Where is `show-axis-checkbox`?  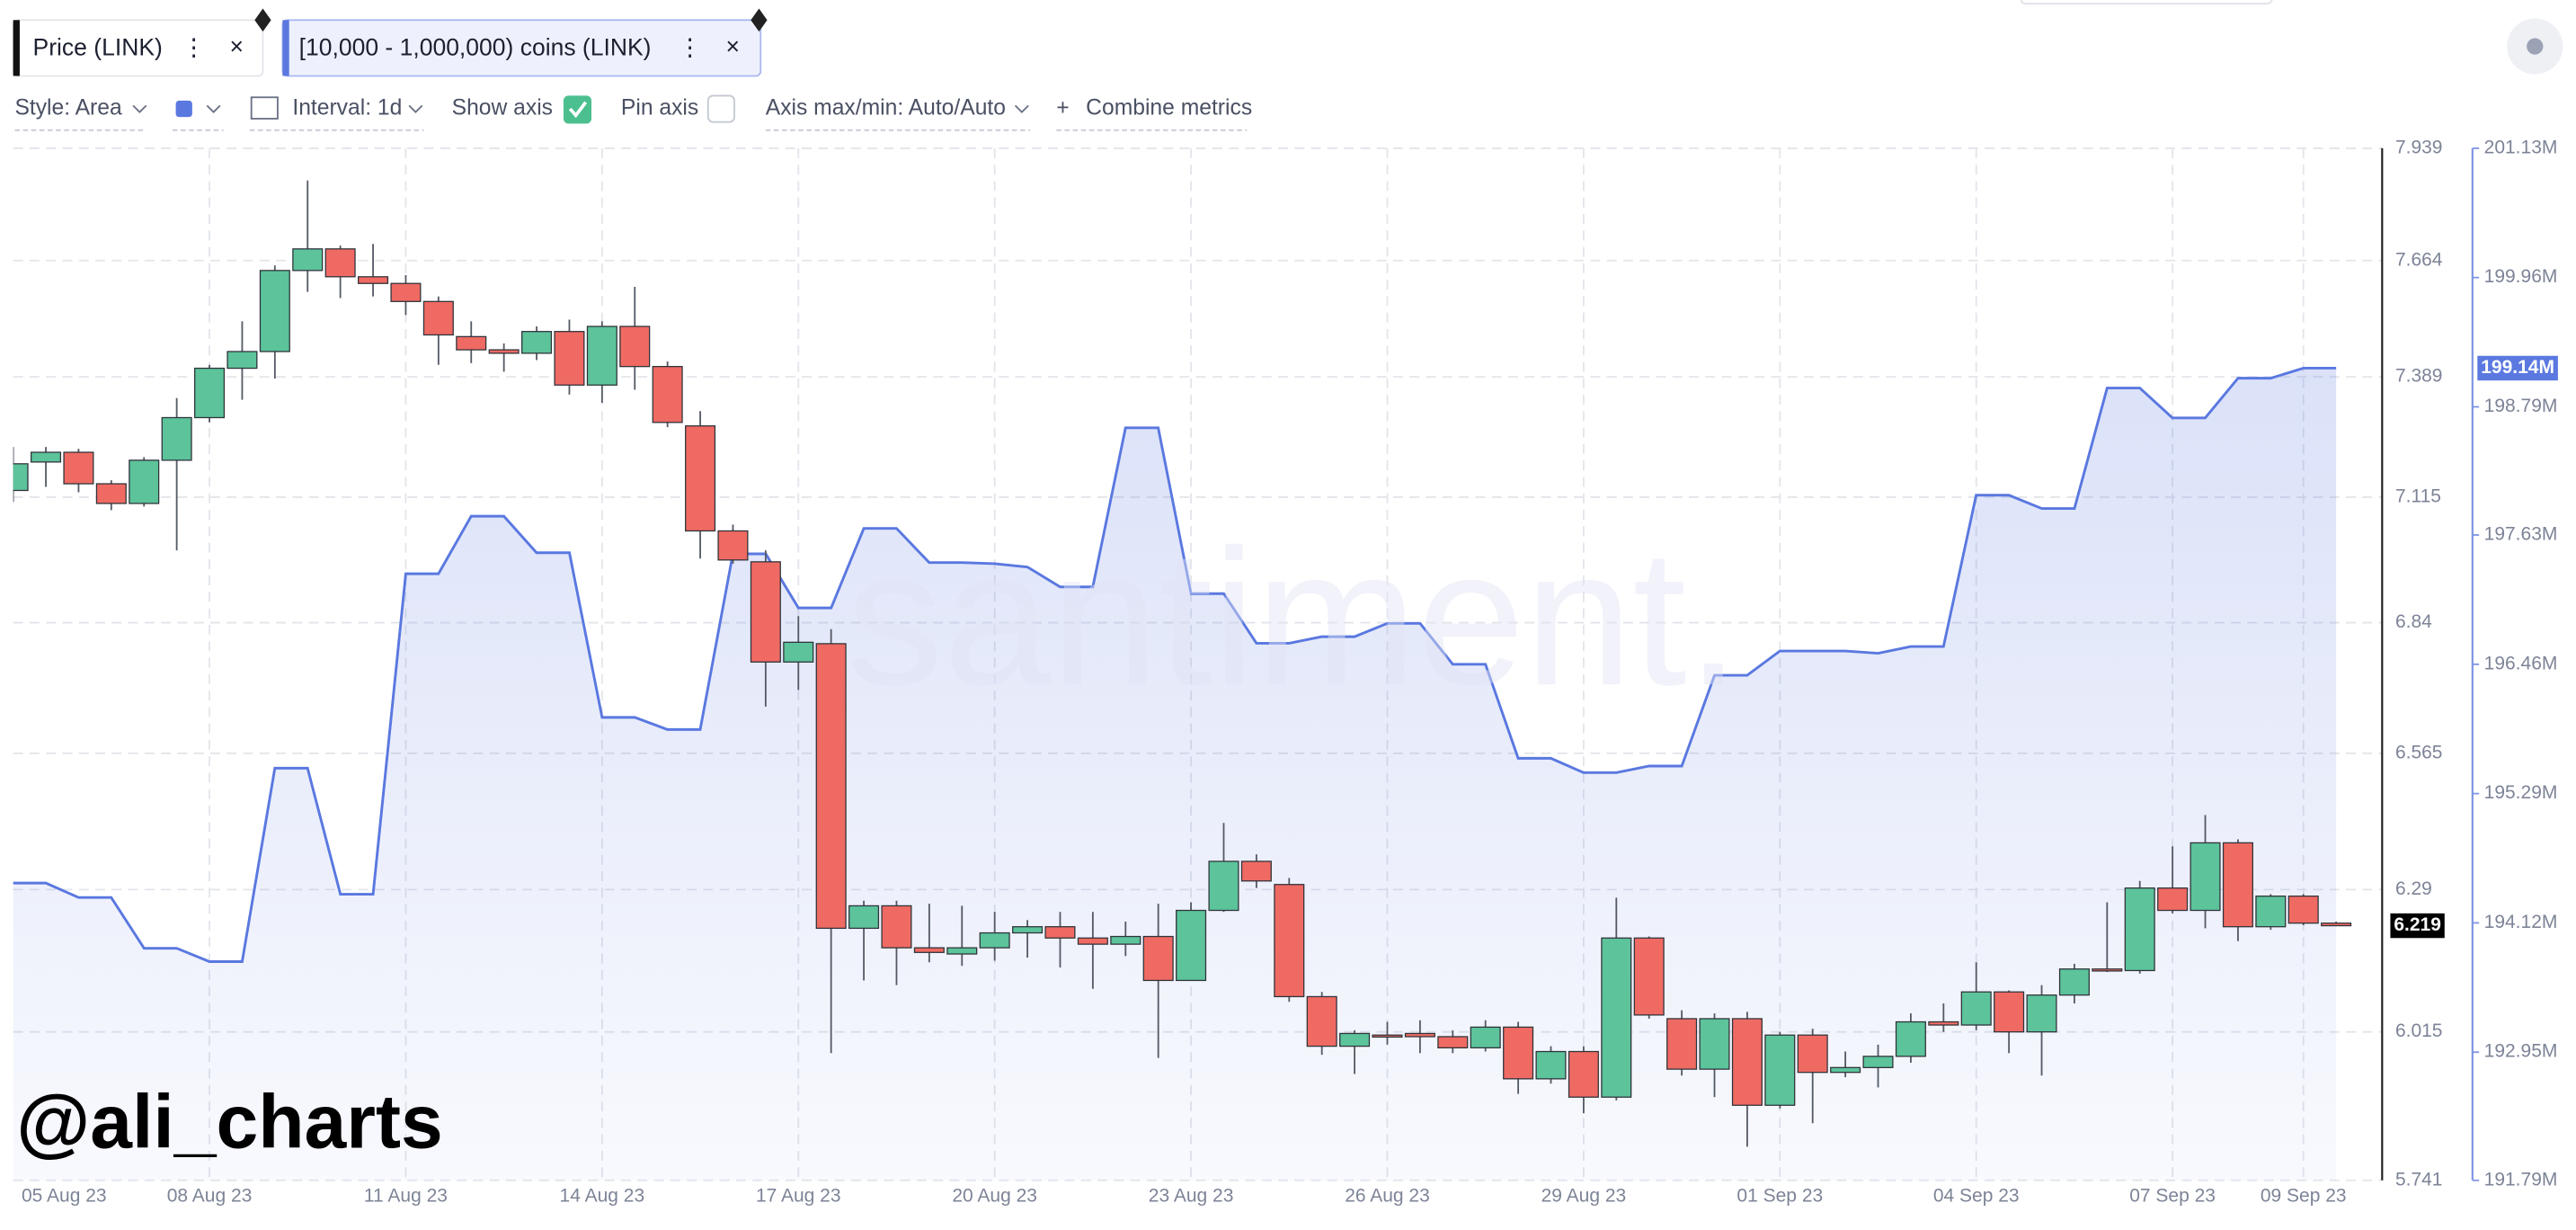
show-axis-checkbox is located at coordinates (577, 110).